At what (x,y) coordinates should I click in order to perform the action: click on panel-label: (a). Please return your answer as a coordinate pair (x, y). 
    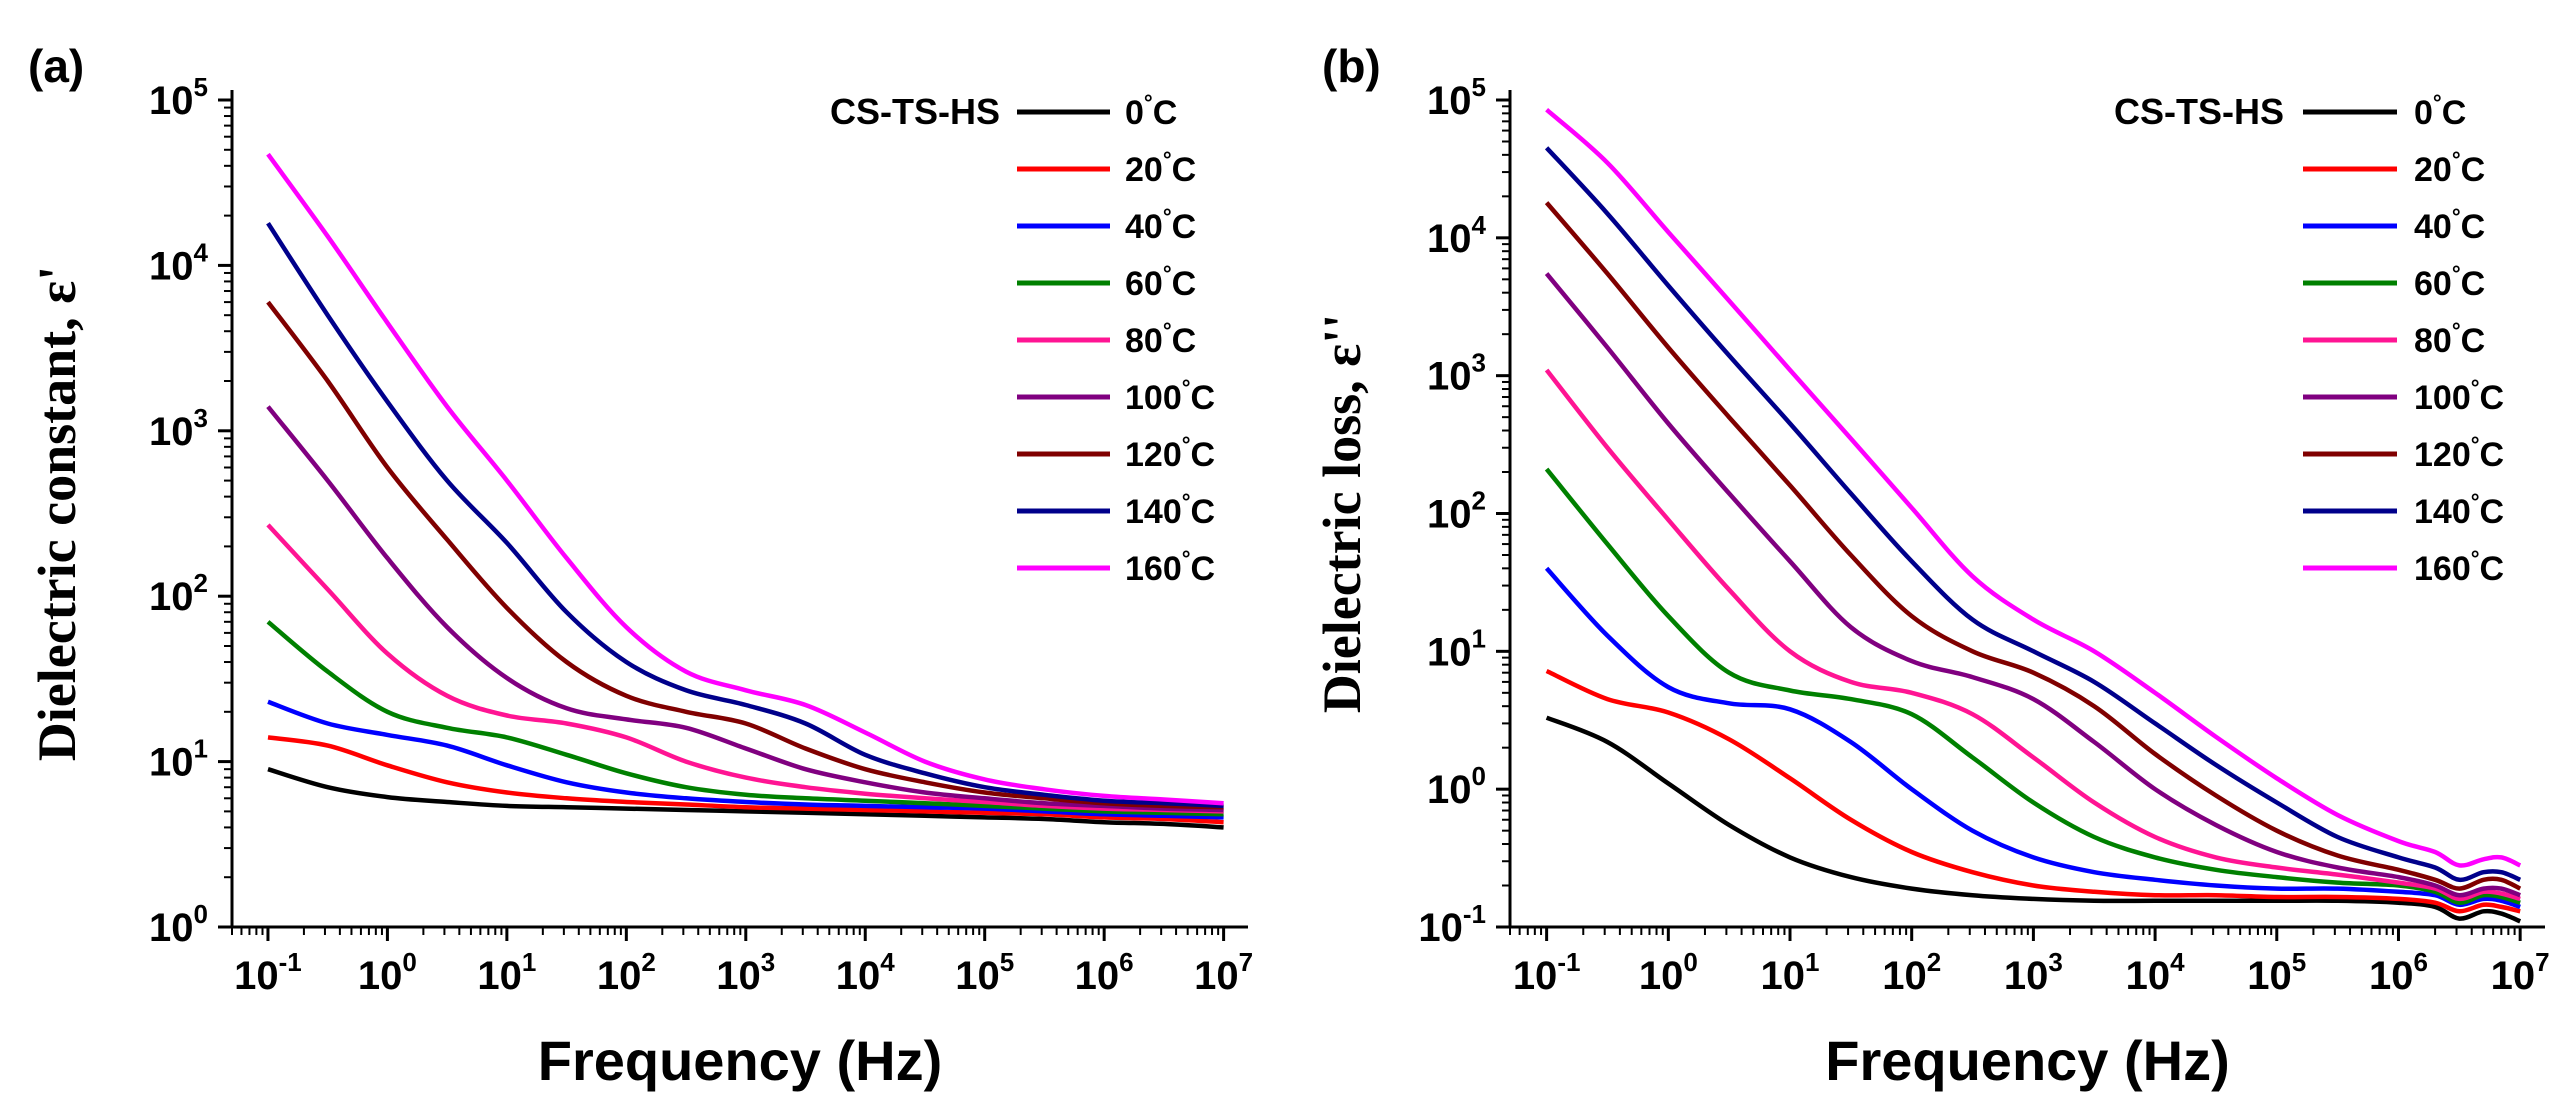
    Looking at the image, I should click on (56, 66).